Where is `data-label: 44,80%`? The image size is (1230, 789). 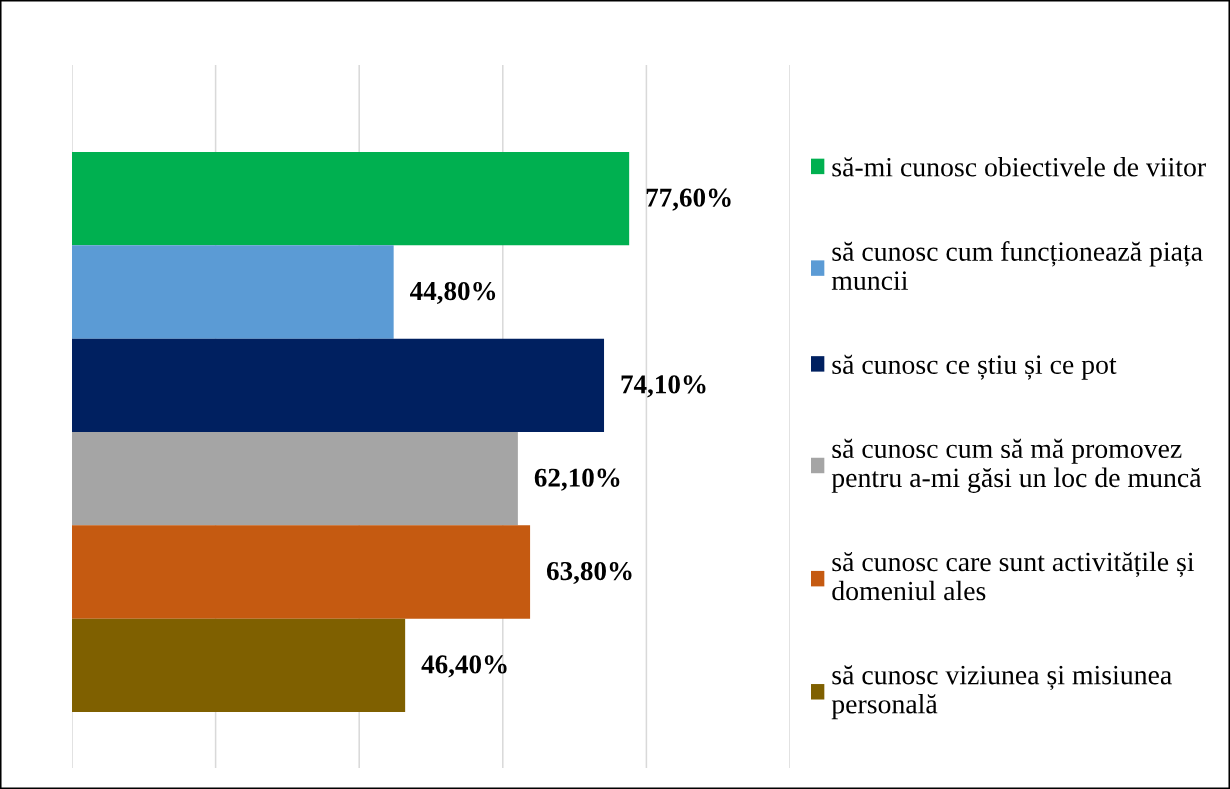
data-label: 44,80% is located at coordinates (453, 293).